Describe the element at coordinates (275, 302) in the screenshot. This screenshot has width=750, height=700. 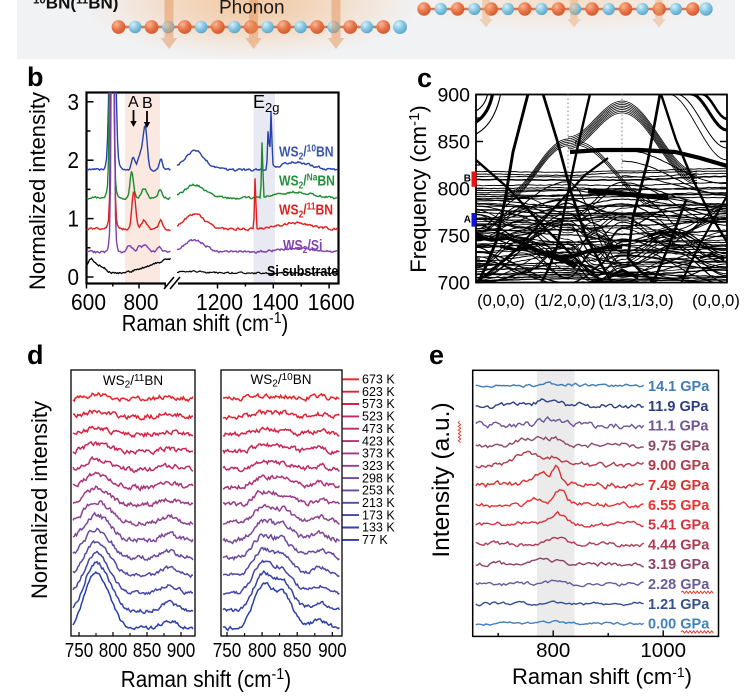
I see `svg-text: 1400` at that location.